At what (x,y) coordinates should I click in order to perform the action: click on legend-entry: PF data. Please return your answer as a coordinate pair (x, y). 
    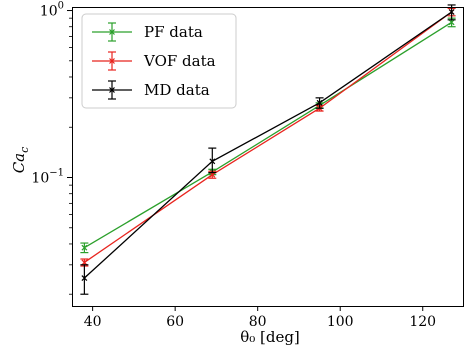
    Looking at the image, I should click on (147, 32).